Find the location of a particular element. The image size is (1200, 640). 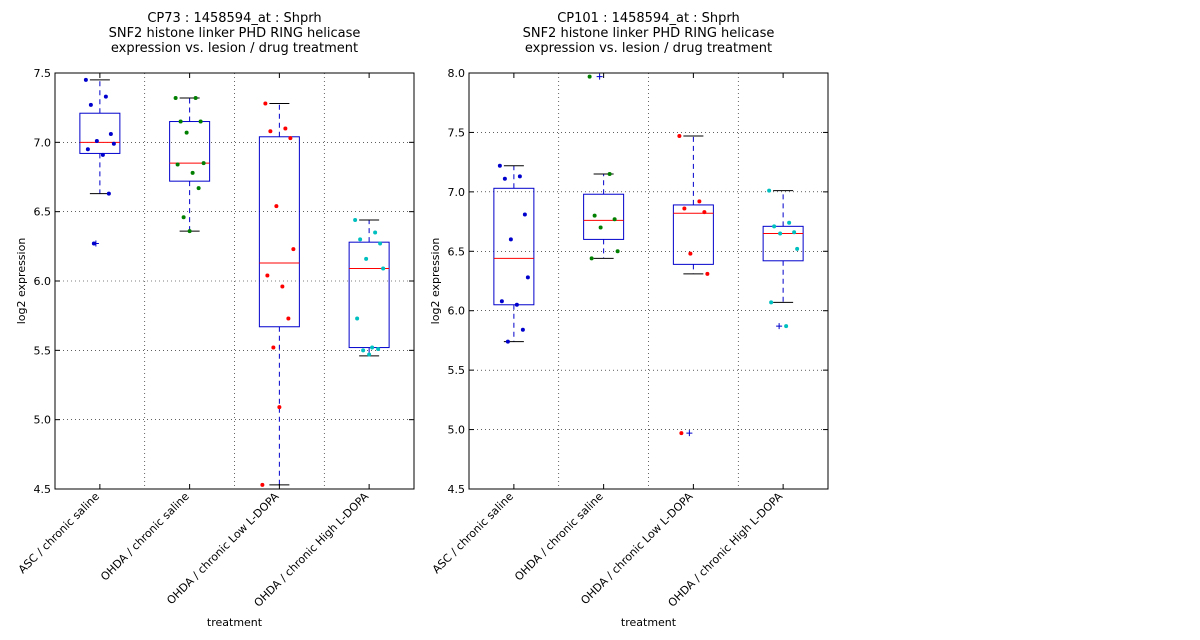

x-tick-label: ASC / chronic saline is located at coordinates (59, 533).